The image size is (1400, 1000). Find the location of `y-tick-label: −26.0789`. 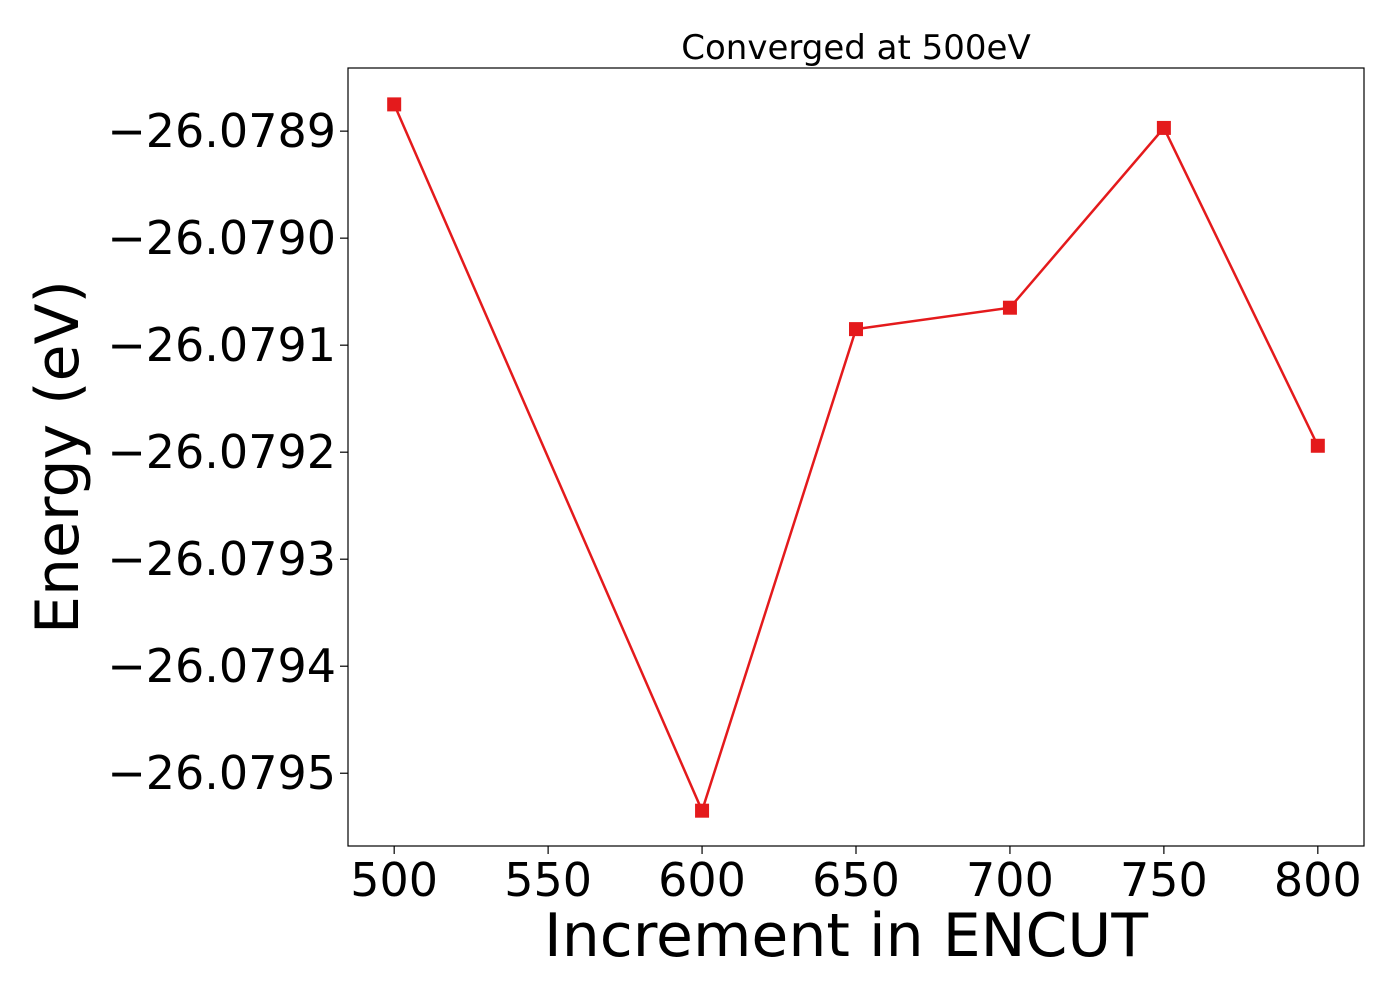

y-tick-label: −26.0789 is located at coordinates (221, 131).